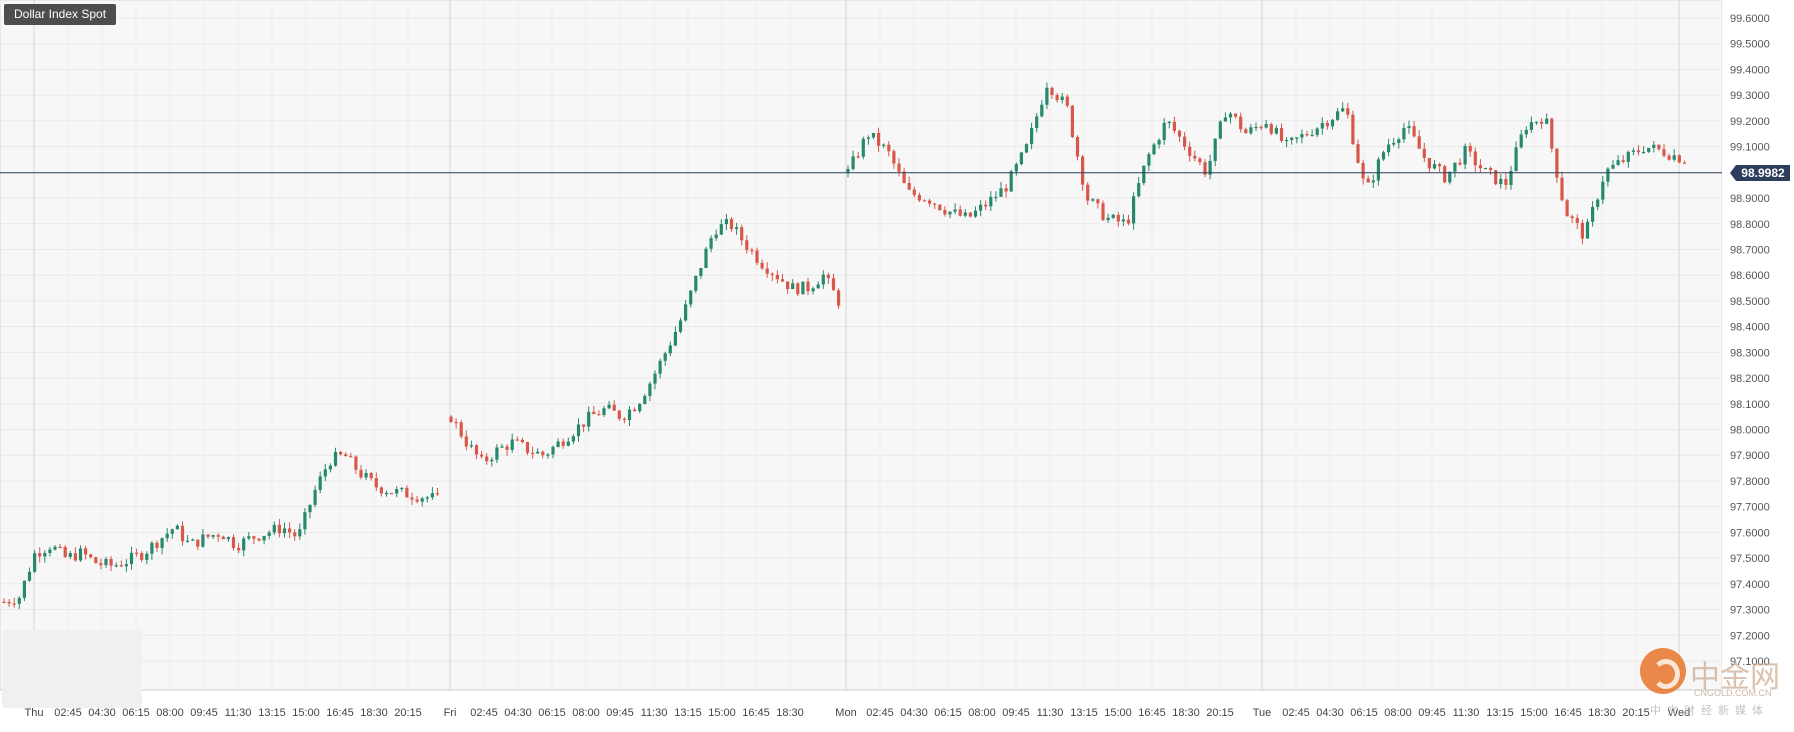  Describe the element at coordinates (1750, 456) in the screenshot. I see `y-tick-label: 97.9000` at that location.